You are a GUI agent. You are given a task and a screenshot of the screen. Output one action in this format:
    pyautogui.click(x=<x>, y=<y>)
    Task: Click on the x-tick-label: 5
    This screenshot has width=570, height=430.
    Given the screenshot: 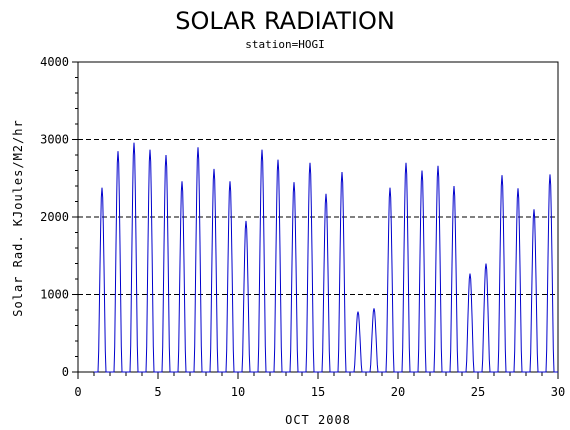 What is the action you would take?
    pyautogui.click(x=157, y=392)
    